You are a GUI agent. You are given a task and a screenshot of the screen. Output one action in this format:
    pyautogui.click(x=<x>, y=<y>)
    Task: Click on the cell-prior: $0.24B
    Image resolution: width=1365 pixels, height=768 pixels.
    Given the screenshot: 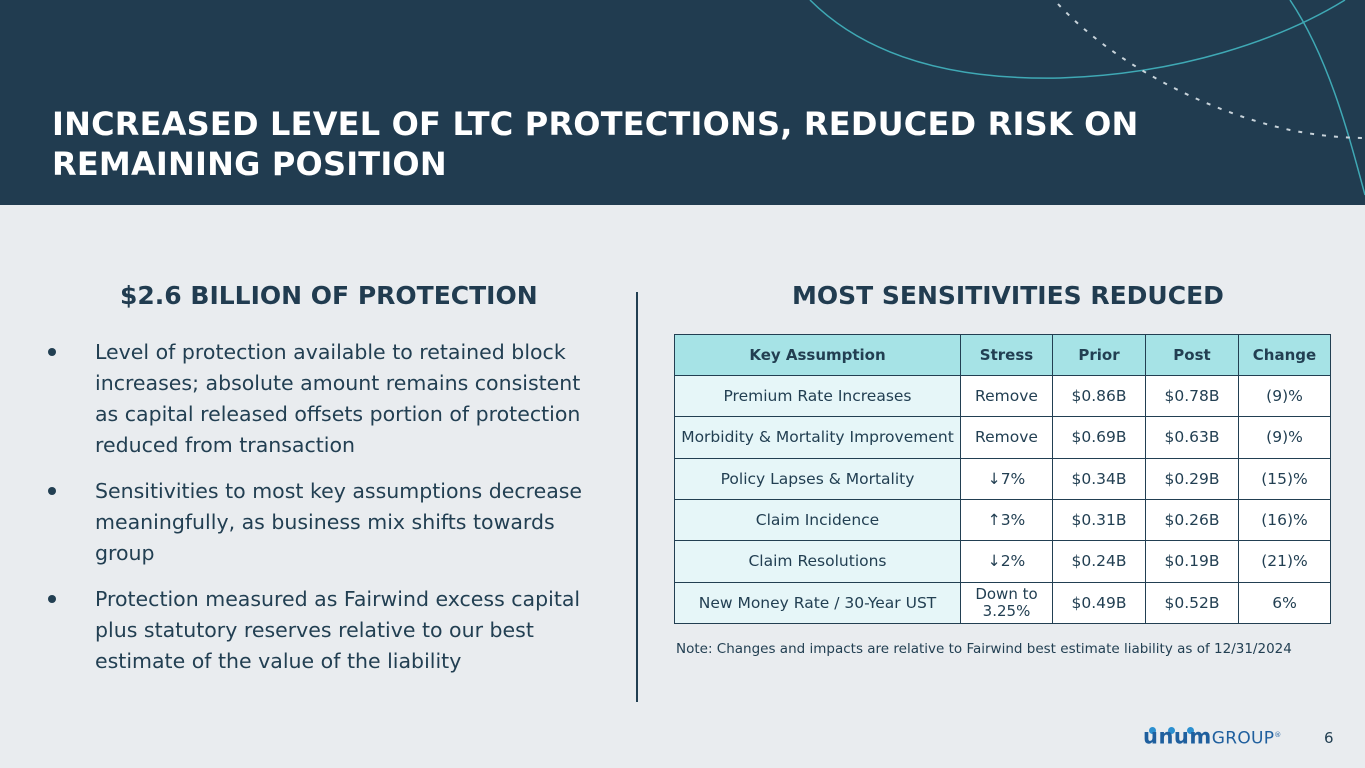 What is the action you would take?
    pyautogui.click(x=1099, y=561)
    